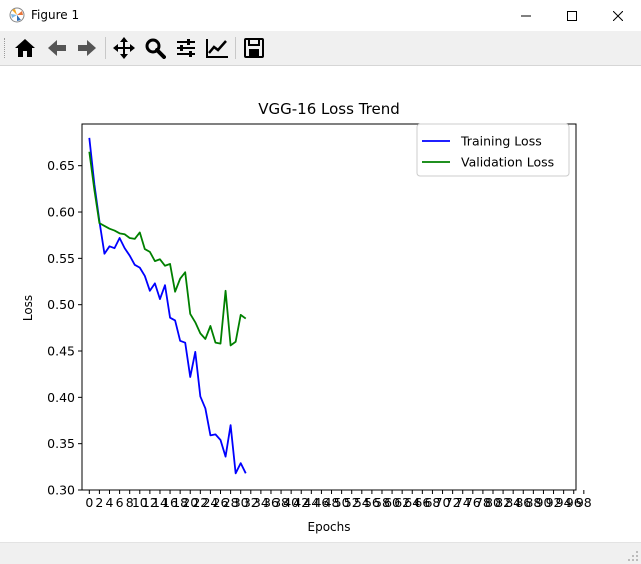 This screenshot has width=641, height=564. What do you see at coordinates (190, 502) in the screenshot?
I see `x-tick-label: 20` at bounding box center [190, 502].